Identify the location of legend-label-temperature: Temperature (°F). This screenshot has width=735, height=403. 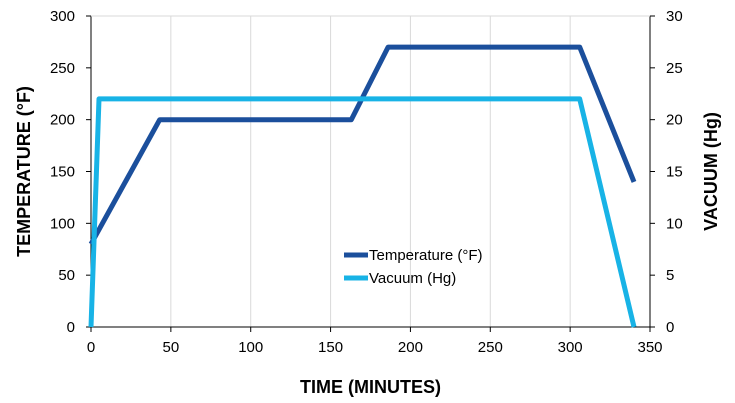
(426, 255).